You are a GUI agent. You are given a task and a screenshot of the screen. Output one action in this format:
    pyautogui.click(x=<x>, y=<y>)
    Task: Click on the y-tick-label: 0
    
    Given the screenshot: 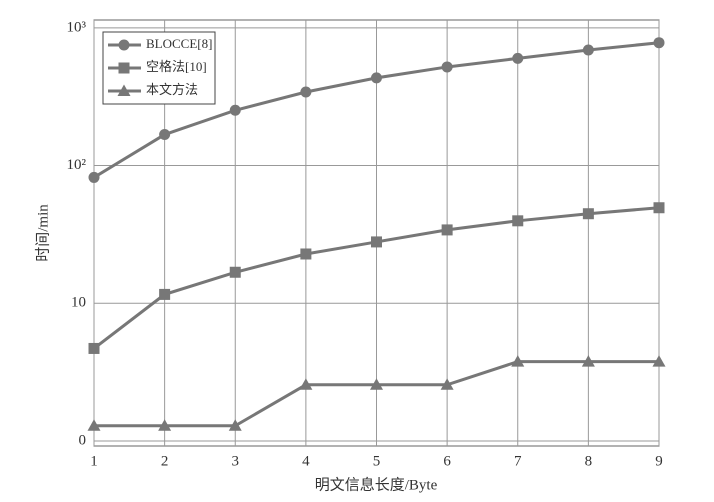 What is the action you would take?
    pyautogui.click(x=83, y=440)
    